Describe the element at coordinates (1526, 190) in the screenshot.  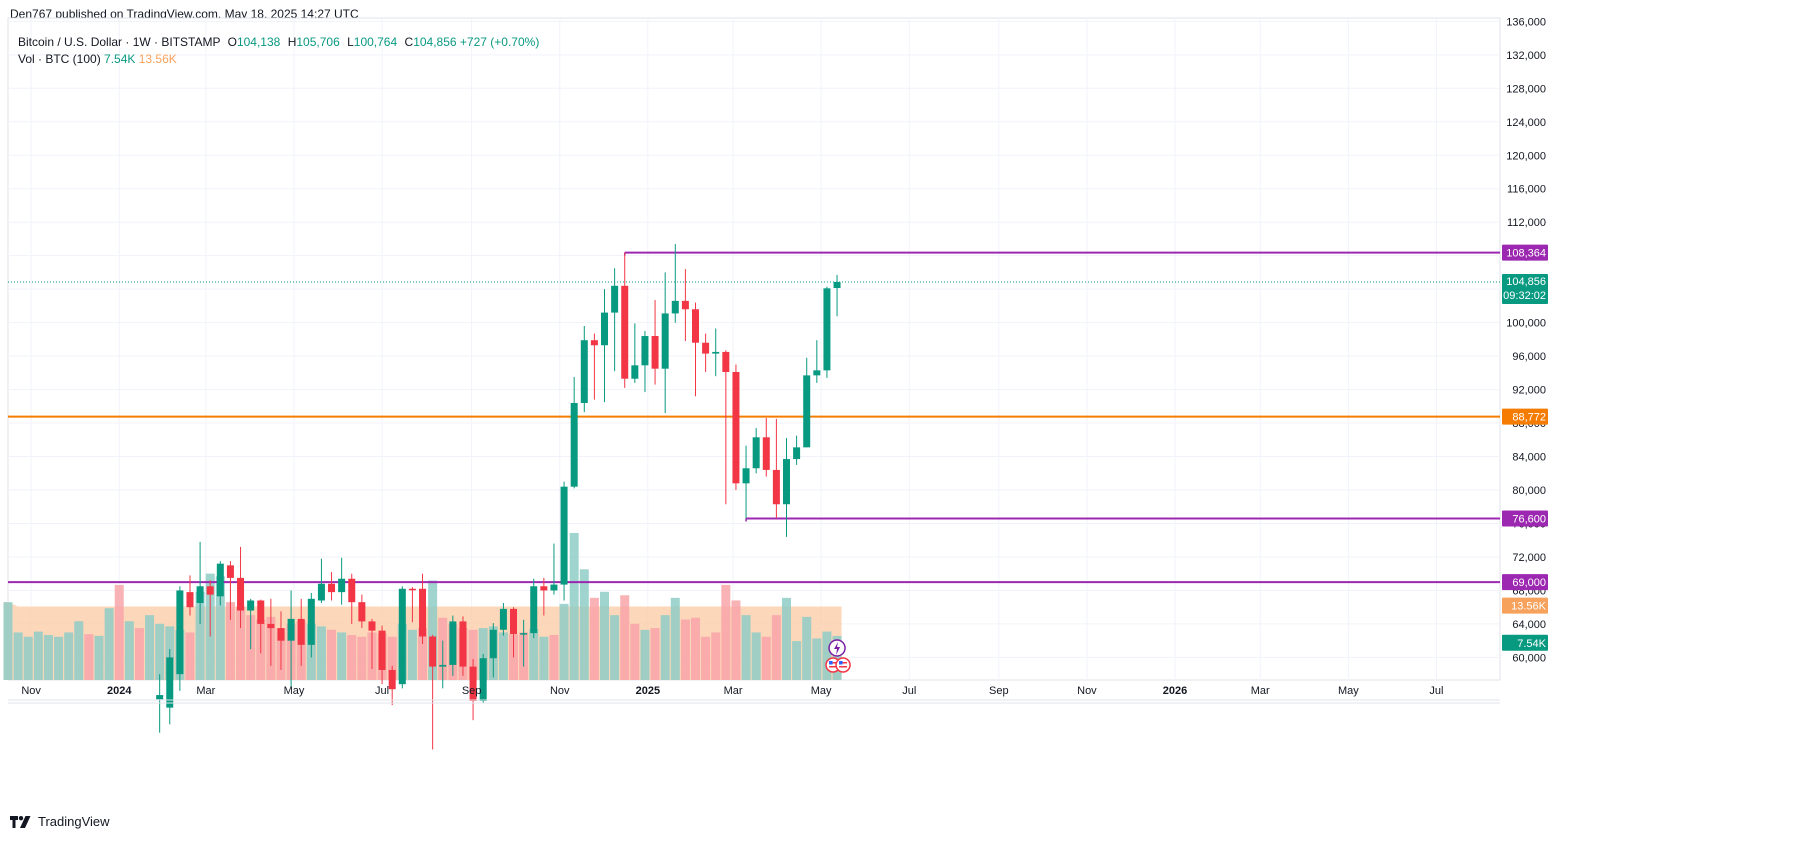
I see `y-tick-label: 116,000` at that location.